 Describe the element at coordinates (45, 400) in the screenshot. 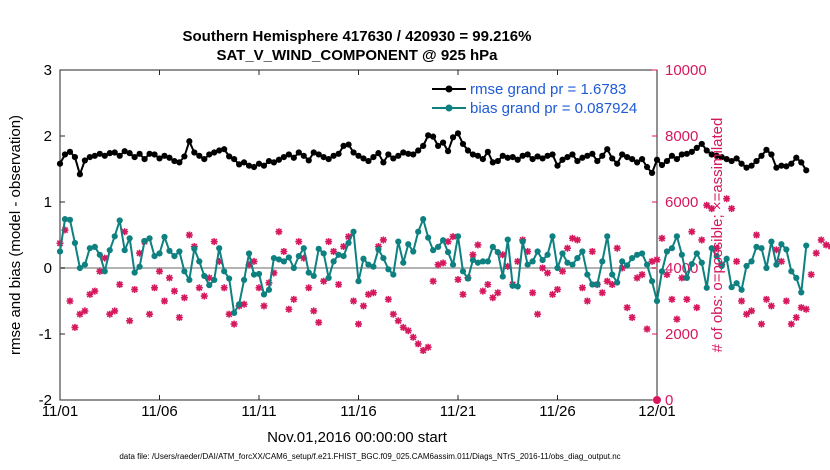

I see `y-left-tick-label: -2` at that location.